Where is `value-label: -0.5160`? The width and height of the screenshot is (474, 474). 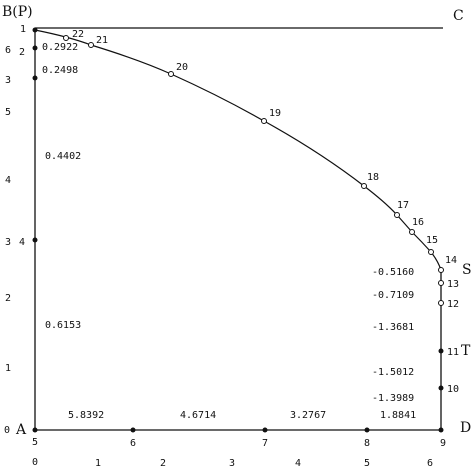
value-label: -0.5160 is located at coordinates (393, 272).